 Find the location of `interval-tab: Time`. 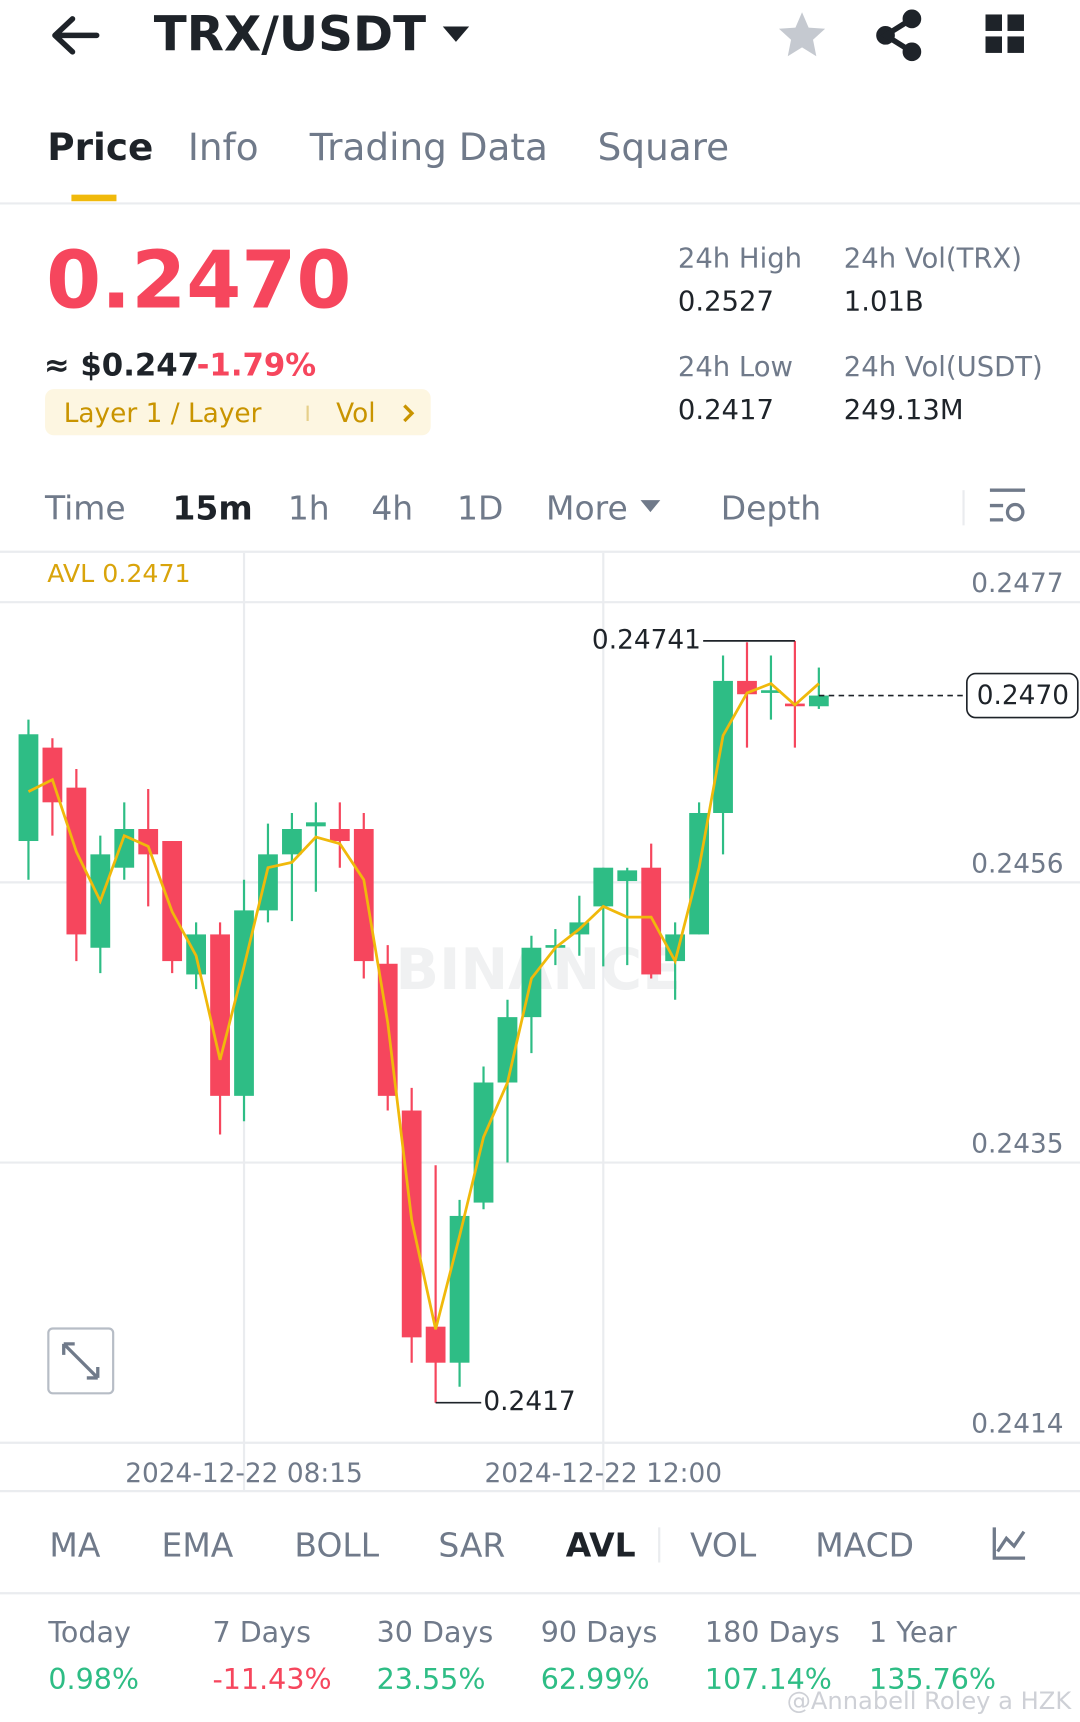

interval-tab: Time is located at coordinates (85, 507).